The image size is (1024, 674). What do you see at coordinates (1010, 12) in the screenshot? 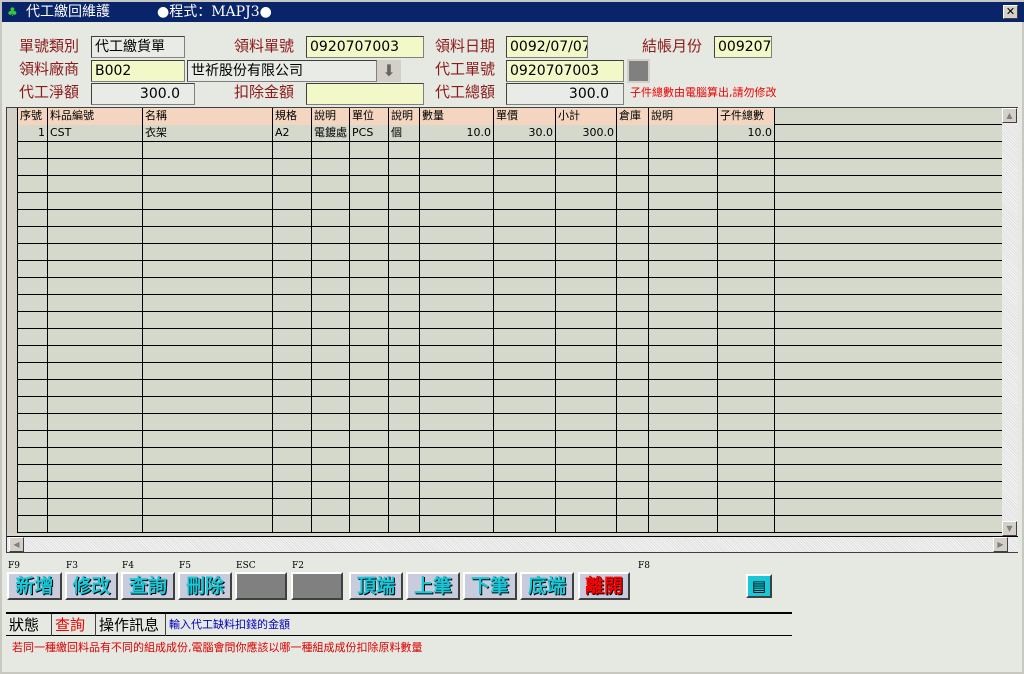
I see `close-button: ✕` at bounding box center [1010, 12].